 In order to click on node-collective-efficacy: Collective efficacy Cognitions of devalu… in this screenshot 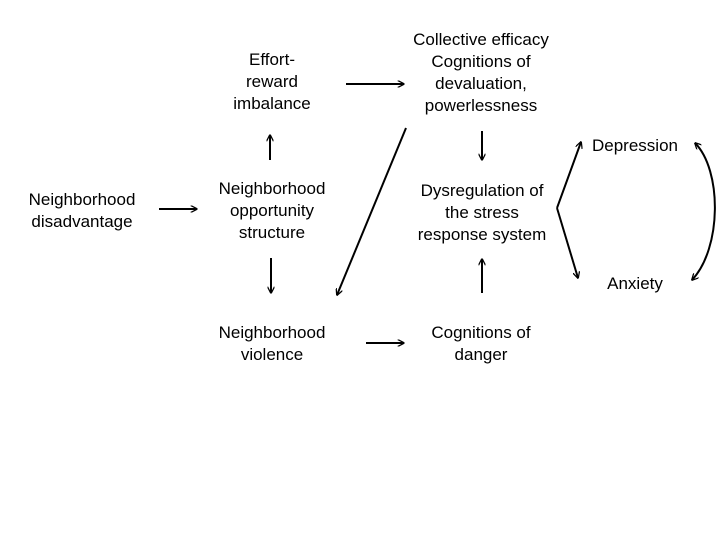, I will do `click(481, 72)`.